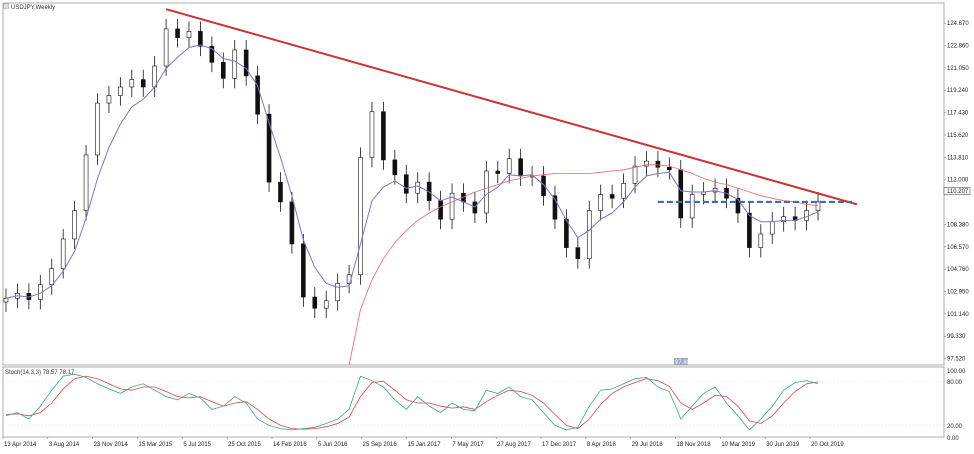 This screenshot has width=974, height=454. Describe the element at coordinates (958, 181) in the screenshot. I see `price-tick-label: 112.000` at that location.